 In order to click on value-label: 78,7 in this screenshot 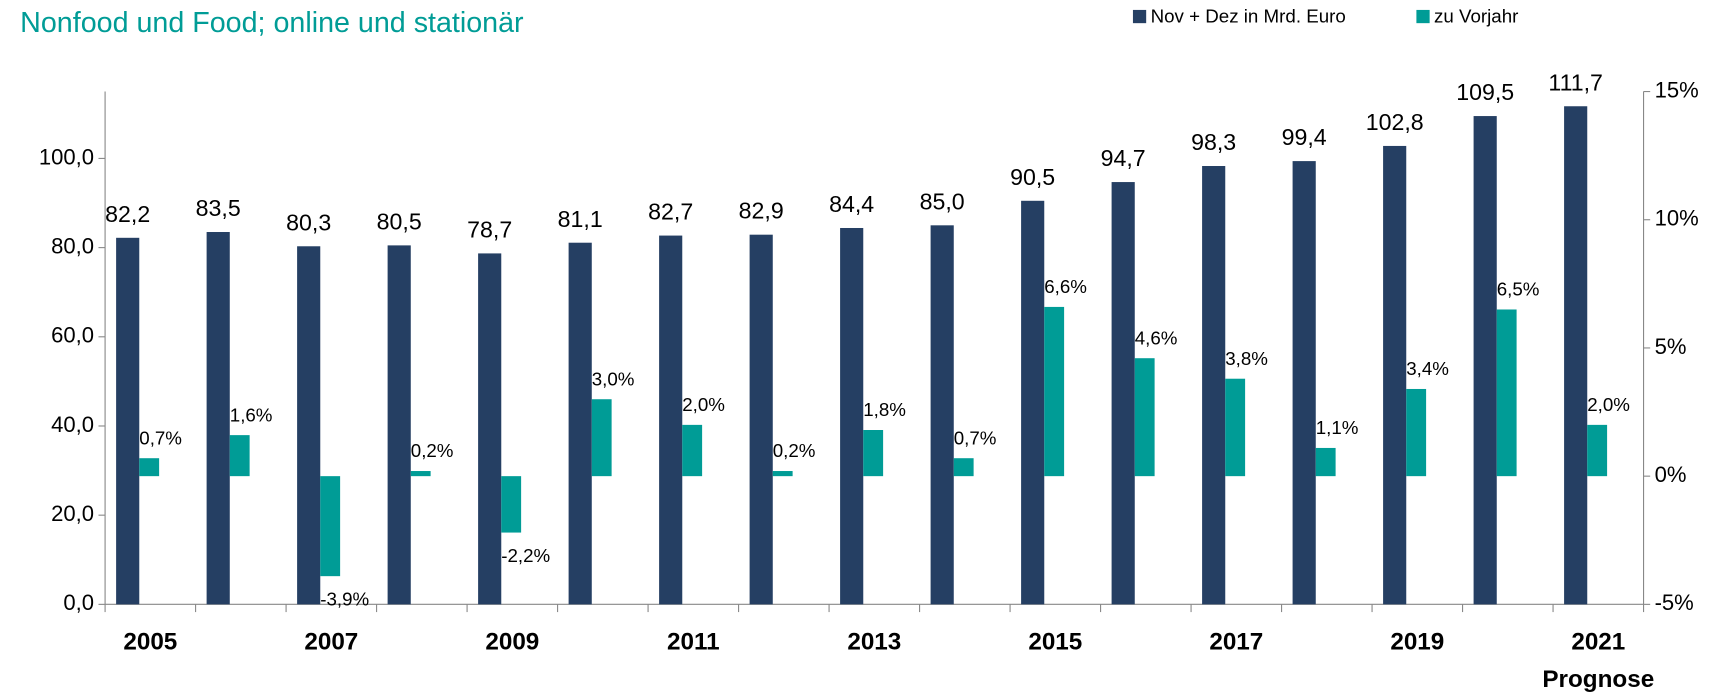, I will do `click(489, 229)`.